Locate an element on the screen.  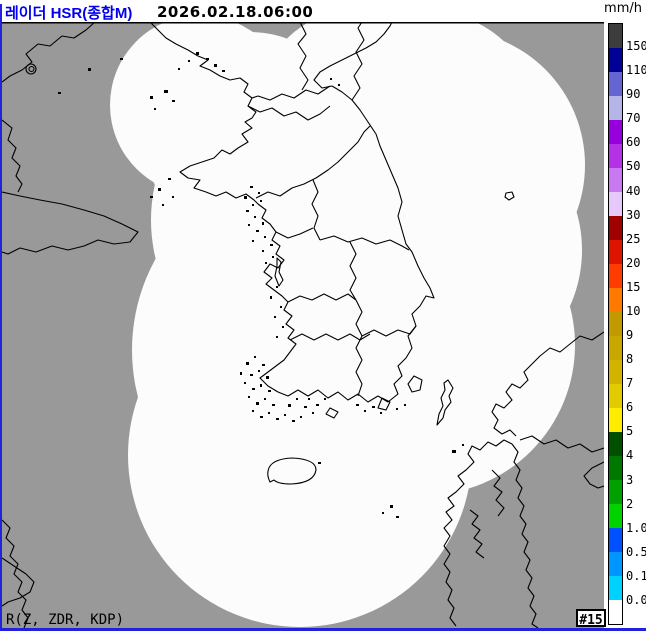
seto-coast is located at coordinates (561, 444).